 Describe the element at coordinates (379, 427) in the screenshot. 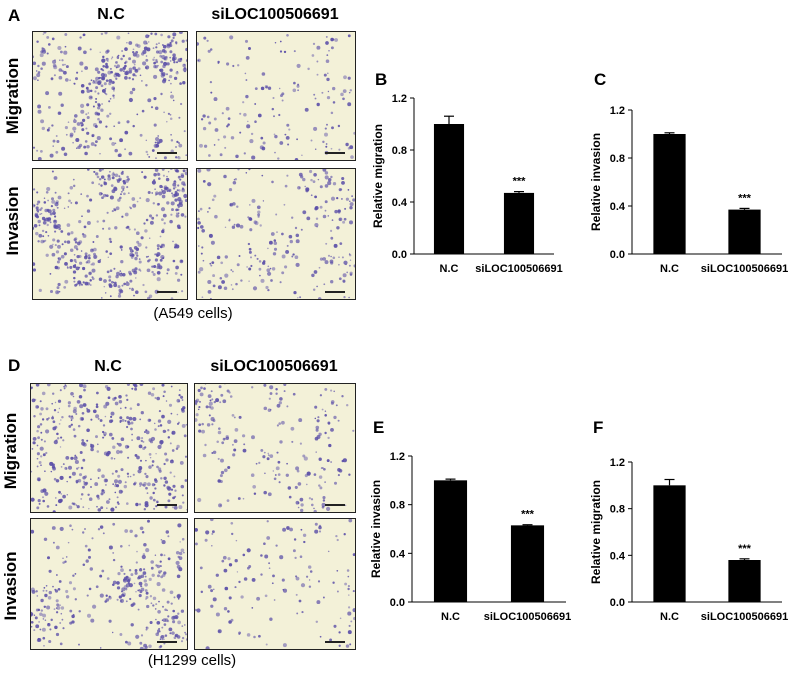

I see `panel-label-e: E` at that location.